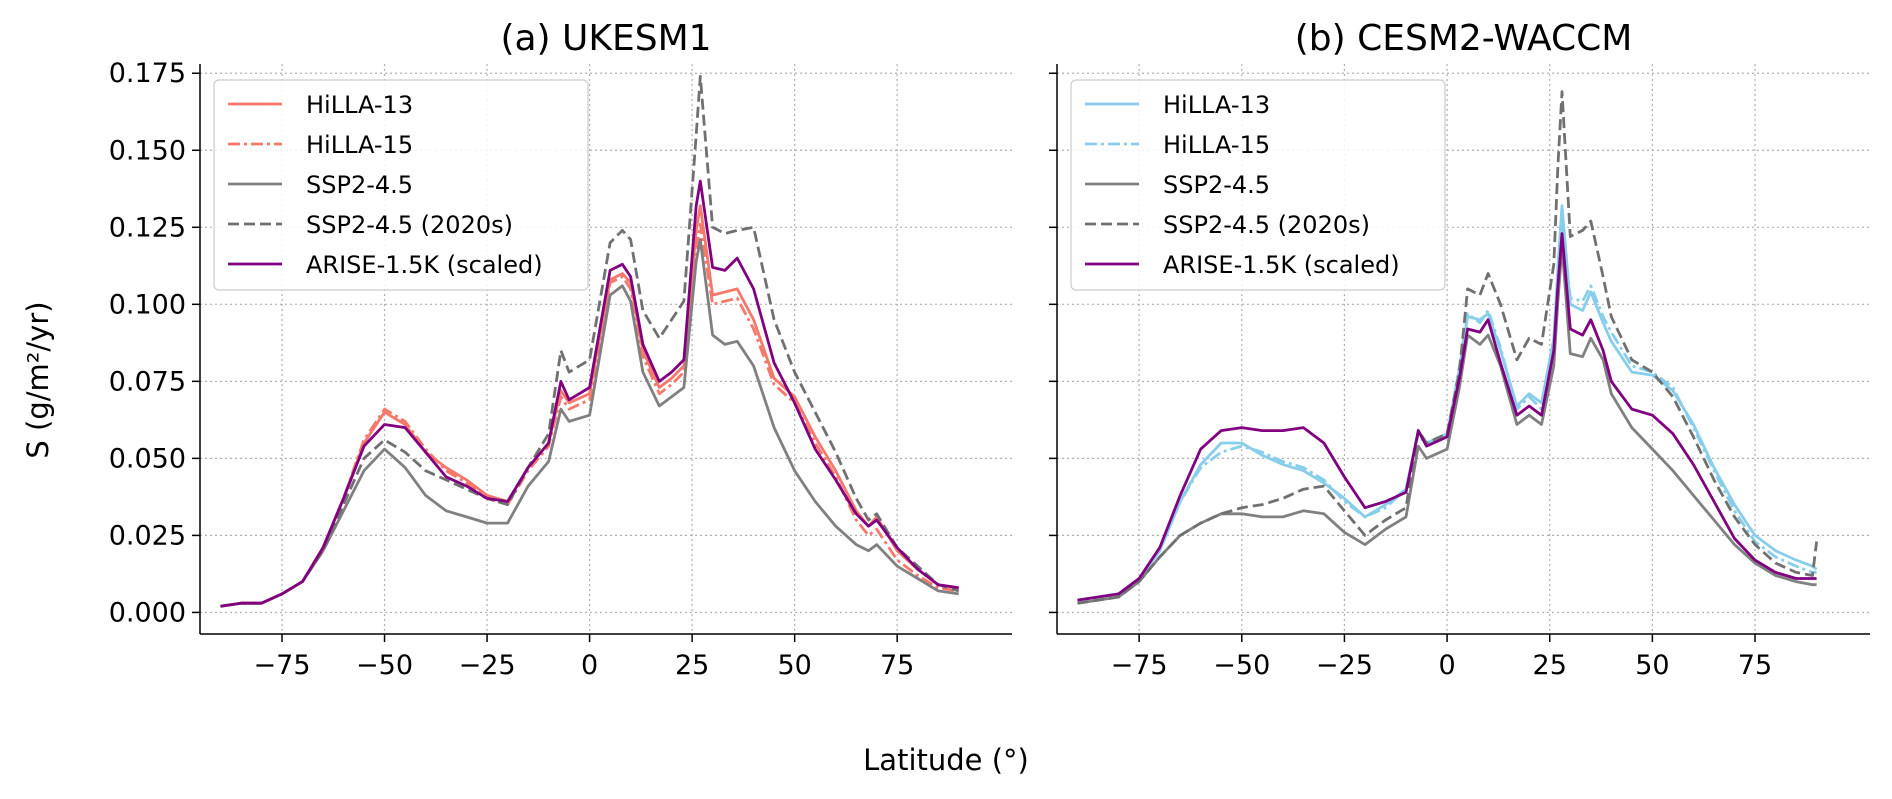 The width and height of the screenshot is (1892, 799). I want to click on y-axis-label: S (g/m²/yr), so click(38, 379).